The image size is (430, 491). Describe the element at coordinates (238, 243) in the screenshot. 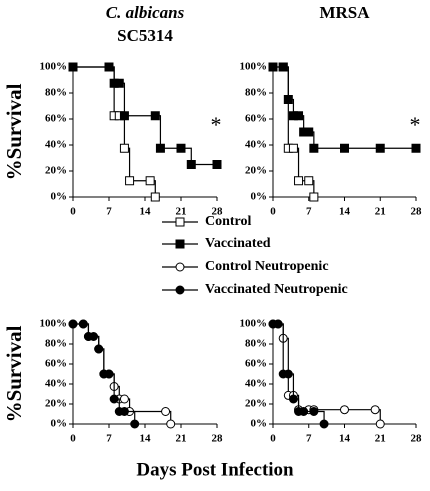

I see `legend-label: Vaccinated` at that location.